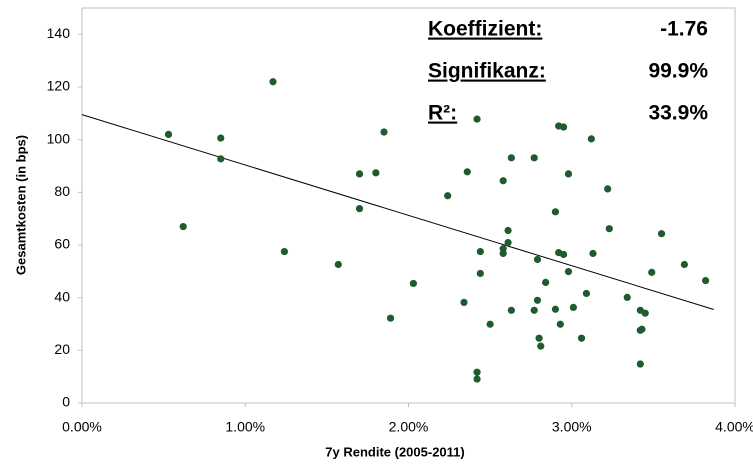  I want to click on y-tick-label: 60, so click(62, 244).